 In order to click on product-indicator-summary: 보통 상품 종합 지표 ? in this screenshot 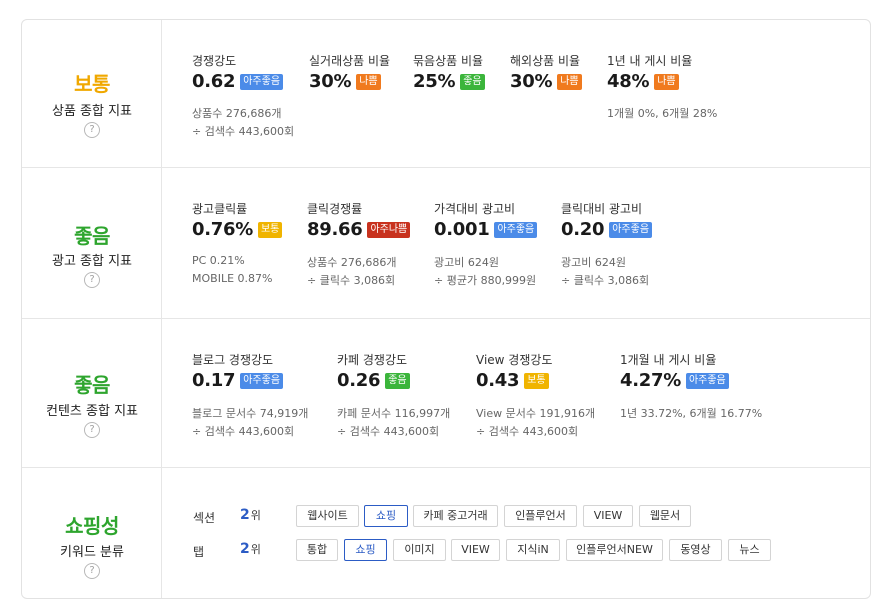, I will do `click(92, 93)`.